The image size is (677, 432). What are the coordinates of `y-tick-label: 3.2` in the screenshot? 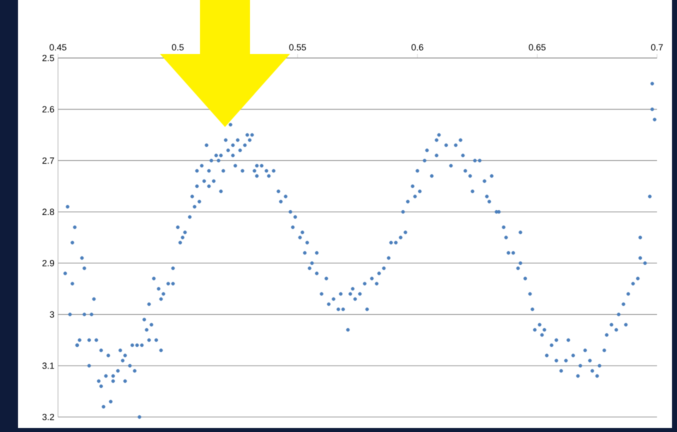 It's located at (48, 417).